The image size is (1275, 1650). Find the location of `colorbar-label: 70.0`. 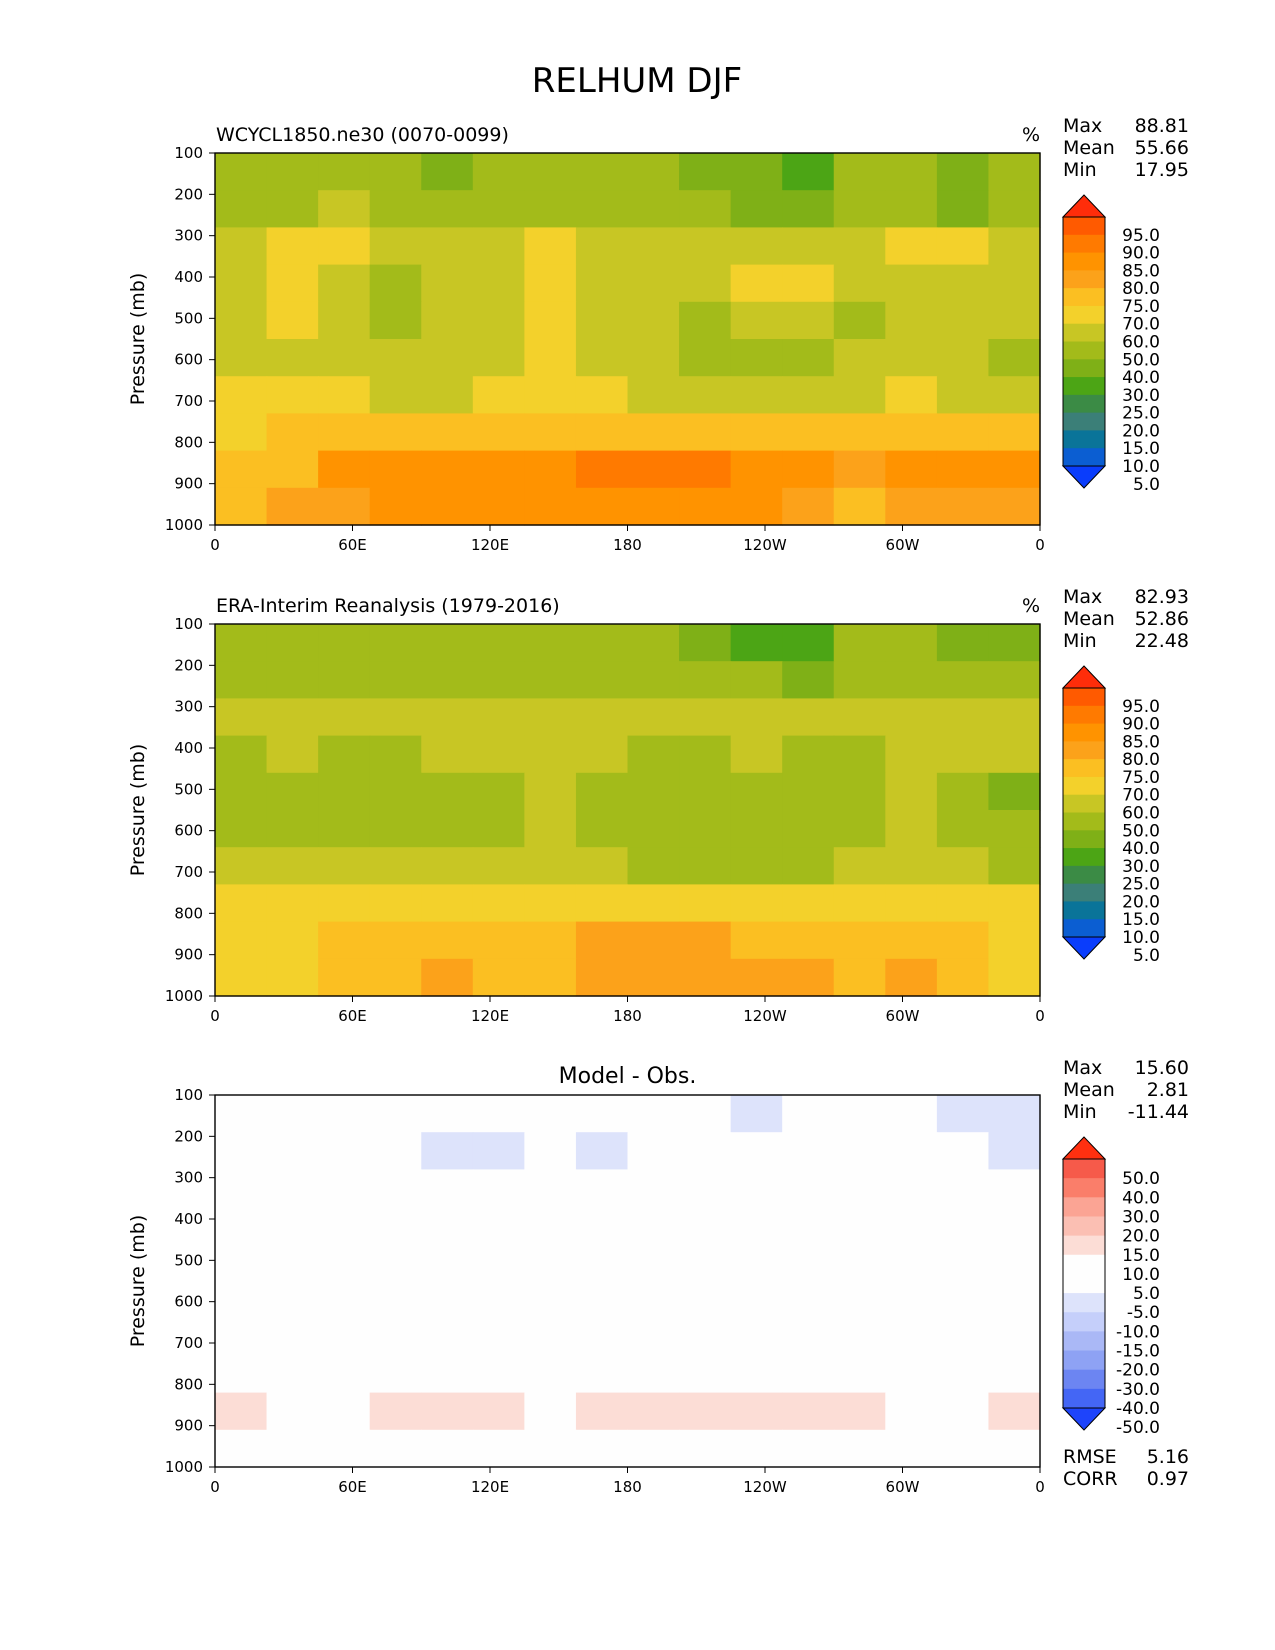

colorbar-label: 70.0 is located at coordinates (1141, 325).